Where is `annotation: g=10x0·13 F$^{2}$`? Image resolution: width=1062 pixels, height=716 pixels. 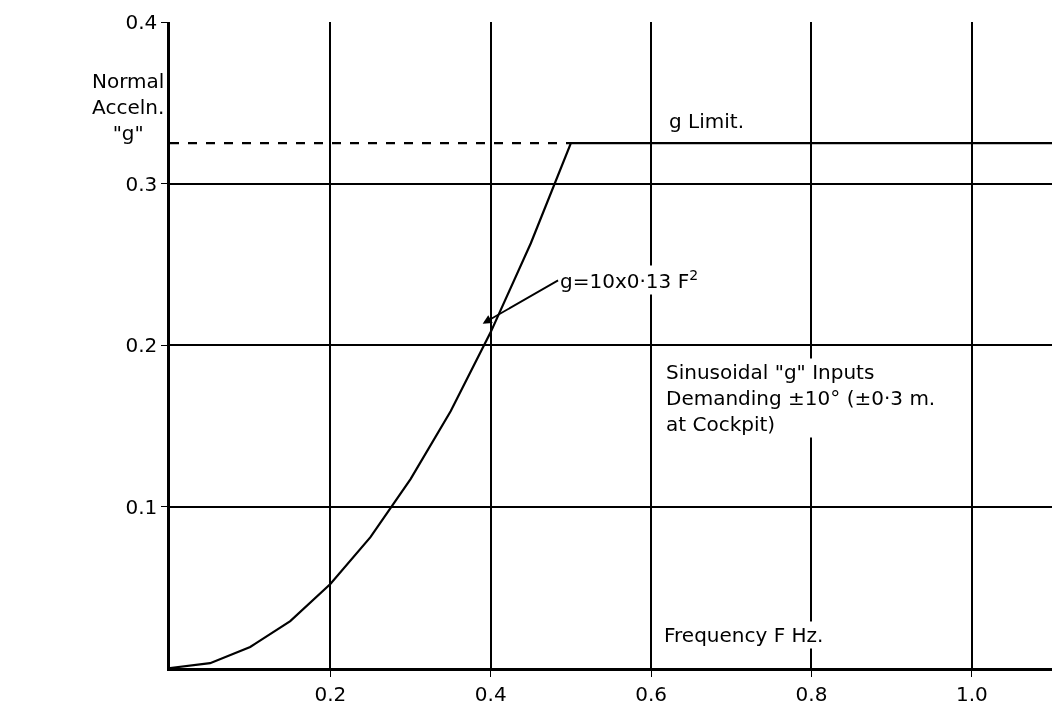 annotation: g=10x0·13 F$^{2}$ is located at coordinates (629, 280).